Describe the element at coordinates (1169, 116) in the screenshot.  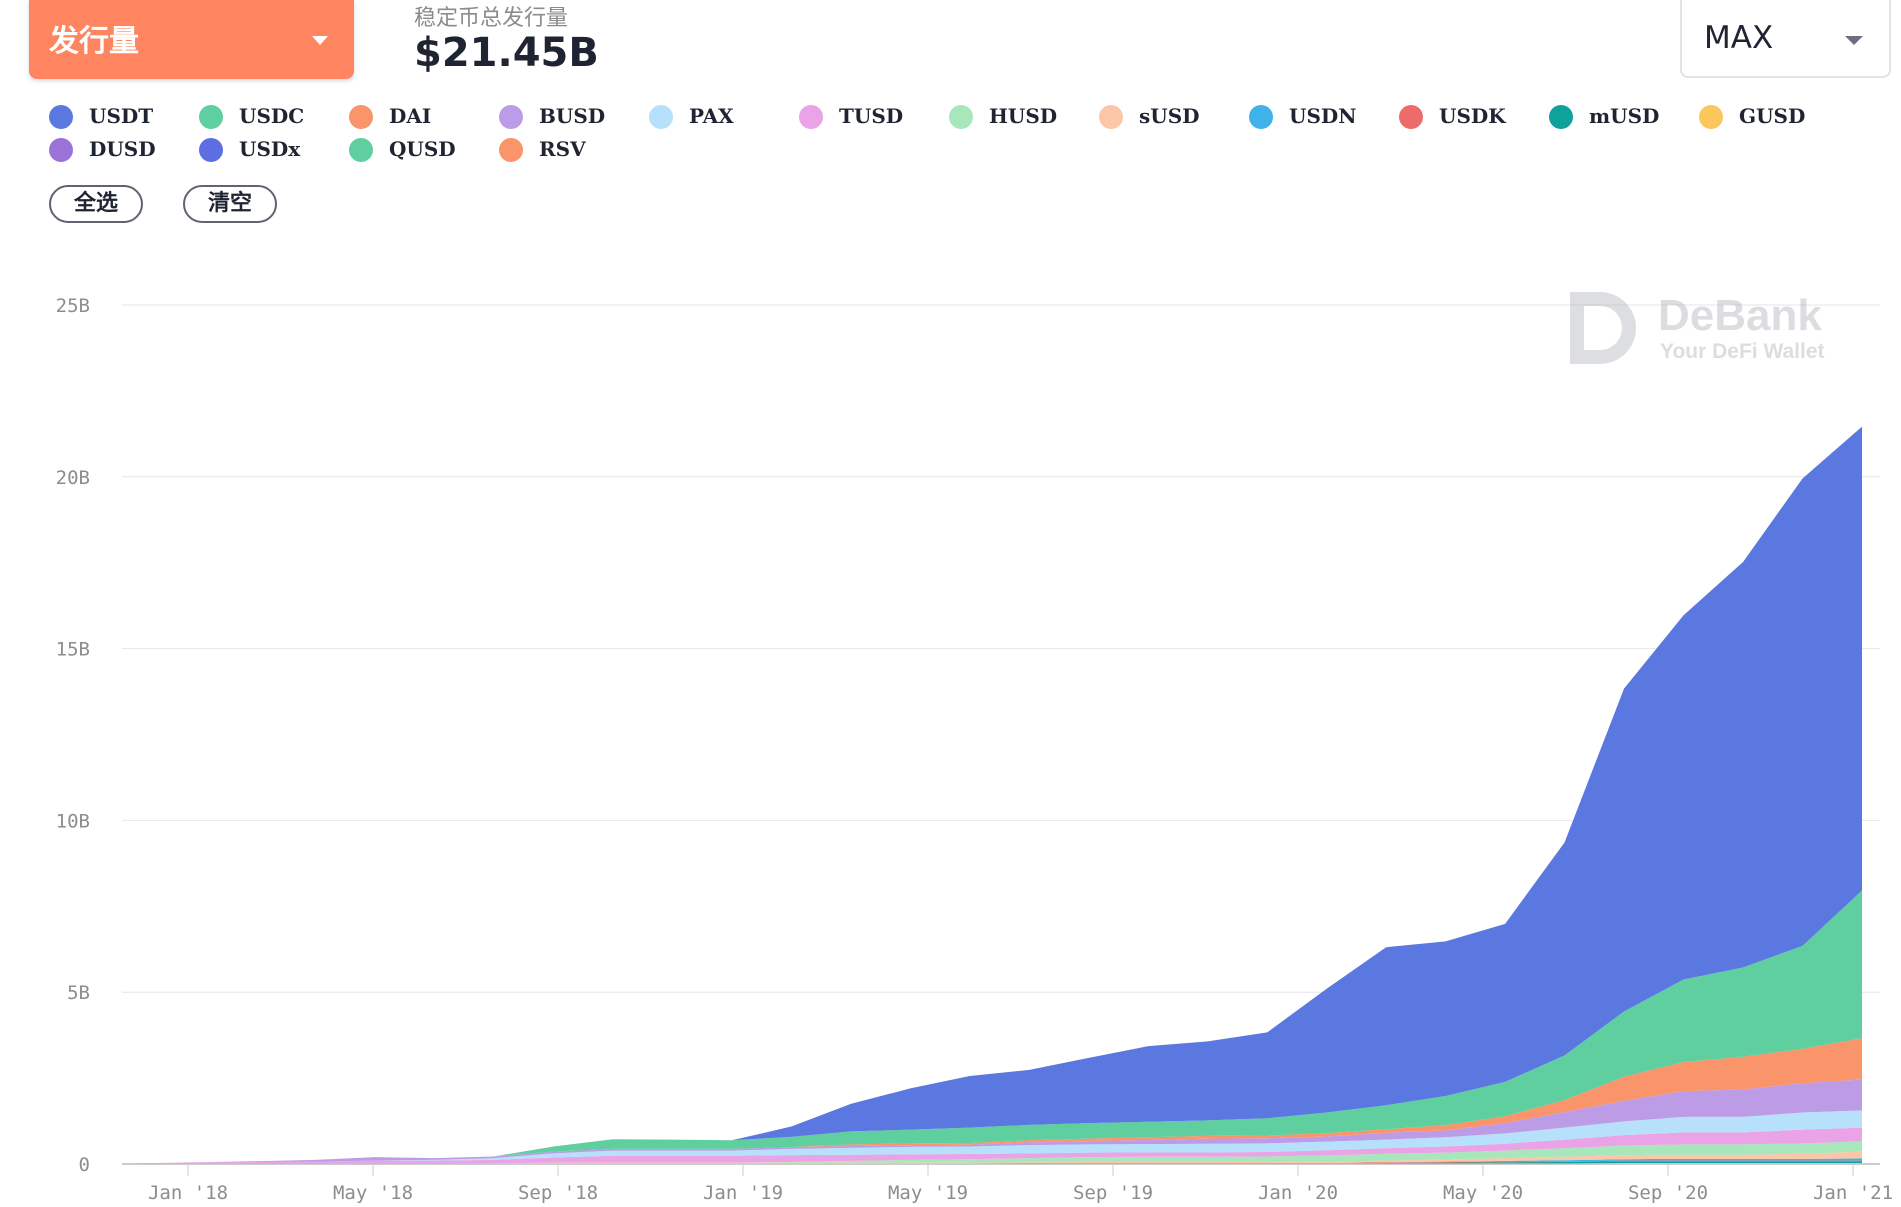
I see `legend-label: sUSD` at that location.